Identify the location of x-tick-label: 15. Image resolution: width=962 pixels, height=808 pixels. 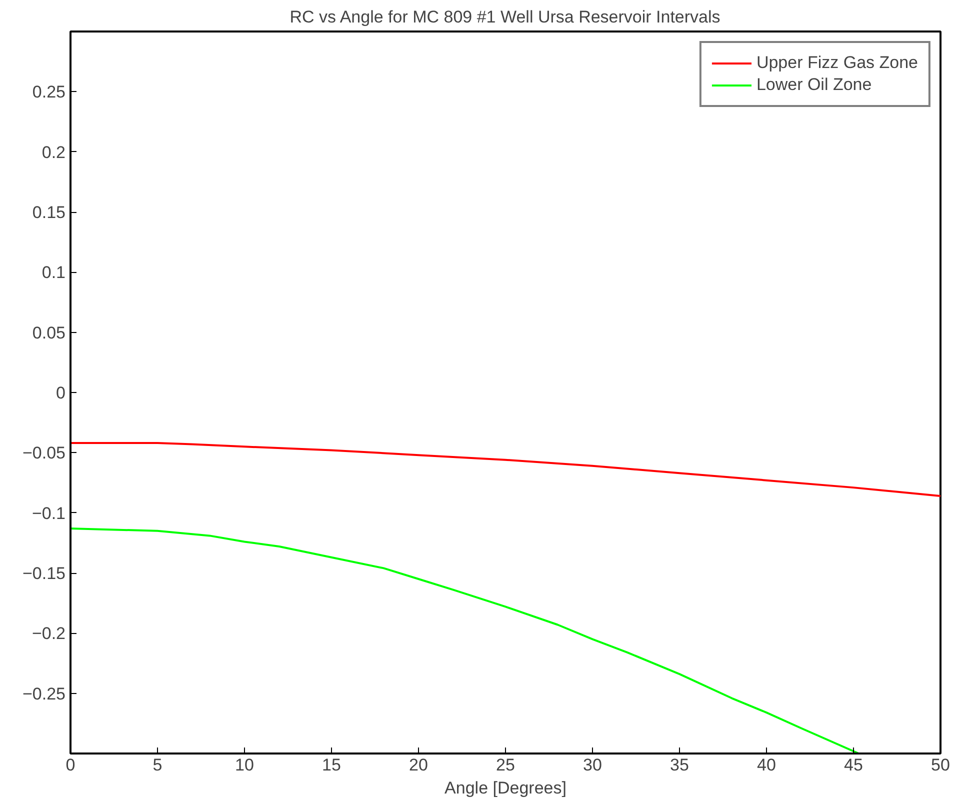
(331, 765).